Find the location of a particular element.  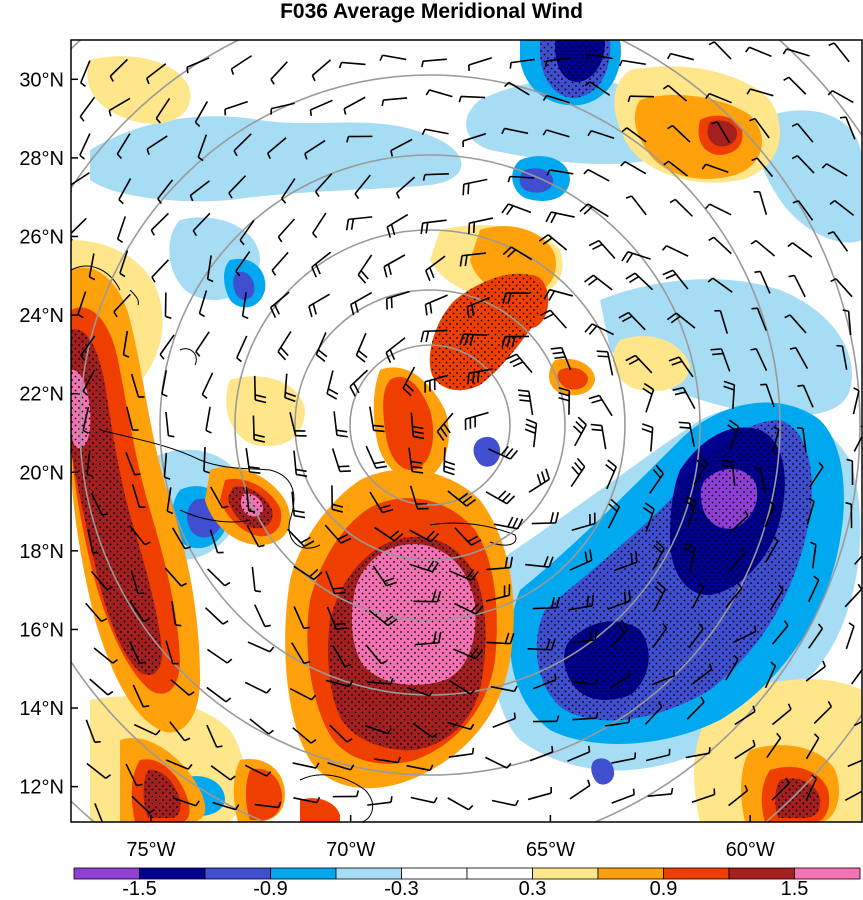

x-axis: 75°W 70°W 65°W 60°W is located at coordinates (450, 838).